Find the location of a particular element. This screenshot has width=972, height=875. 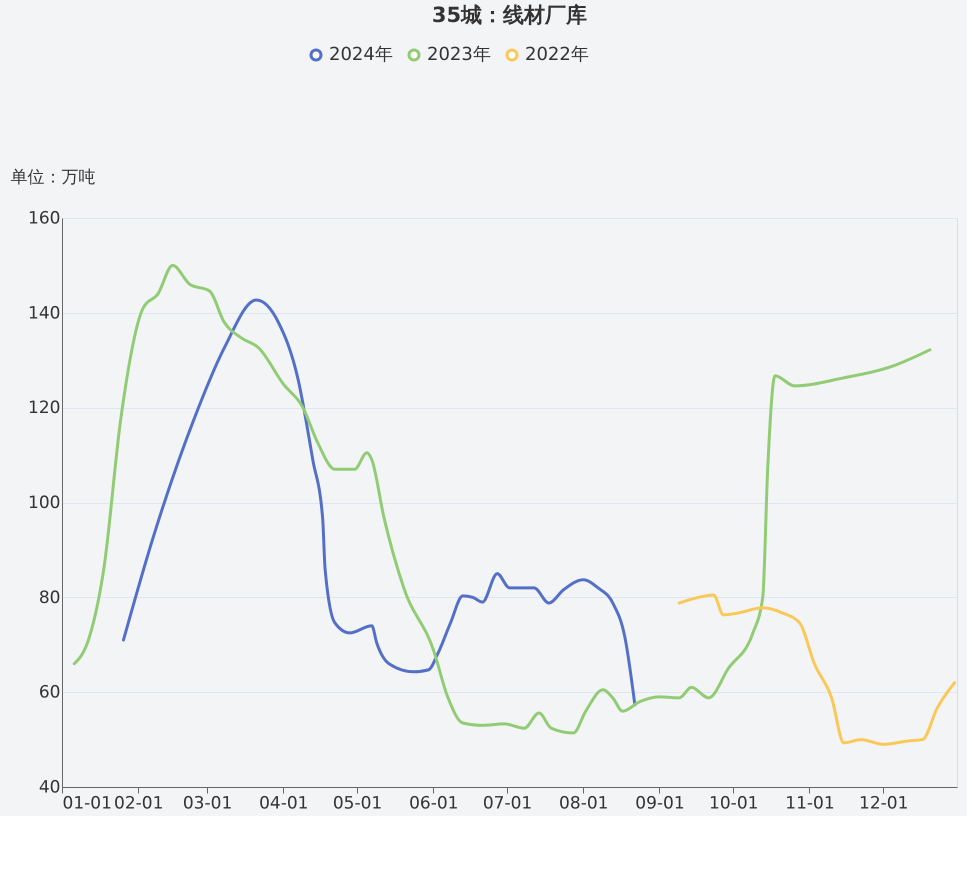

x-tick-label: 03-01 is located at coordinates (207, 804).